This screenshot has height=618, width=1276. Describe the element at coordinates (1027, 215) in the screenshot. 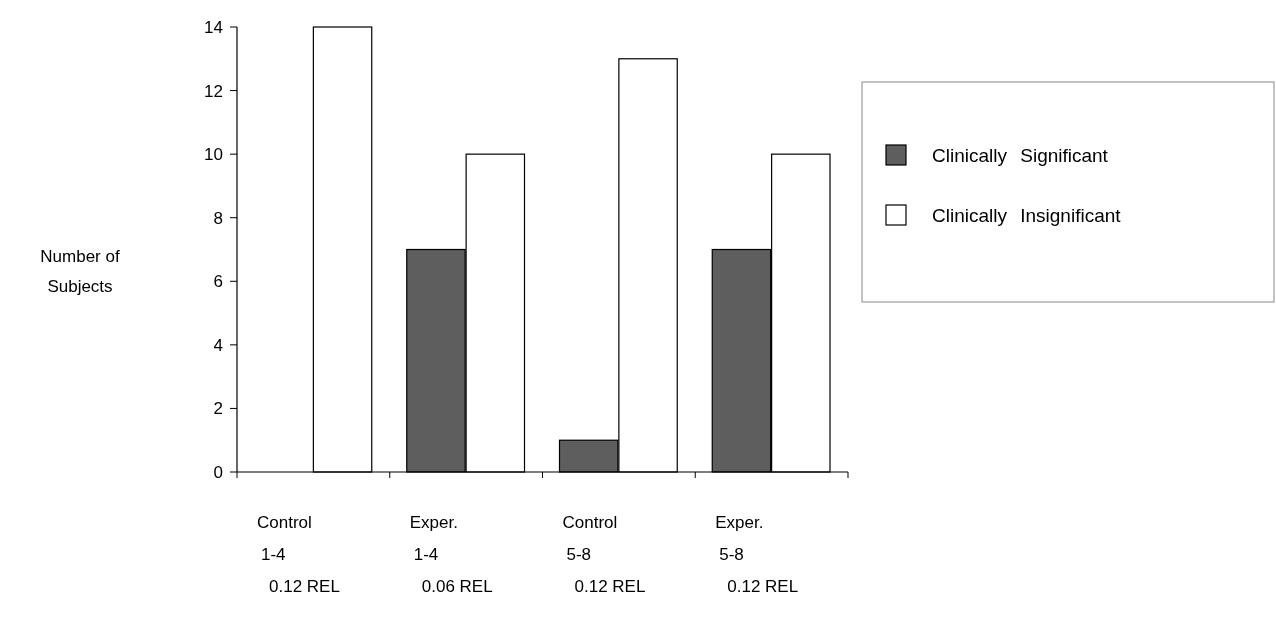

I see `legend-label: Clinically Insignificant` at that location.